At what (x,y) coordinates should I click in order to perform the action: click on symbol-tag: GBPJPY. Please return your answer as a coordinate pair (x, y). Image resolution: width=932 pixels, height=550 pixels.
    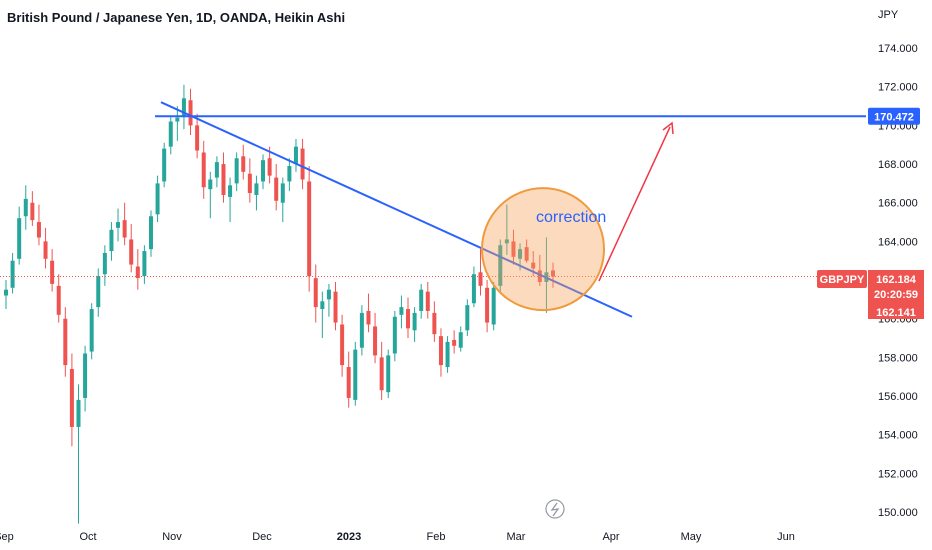
    Looking at the image, I should click on (842, 279).